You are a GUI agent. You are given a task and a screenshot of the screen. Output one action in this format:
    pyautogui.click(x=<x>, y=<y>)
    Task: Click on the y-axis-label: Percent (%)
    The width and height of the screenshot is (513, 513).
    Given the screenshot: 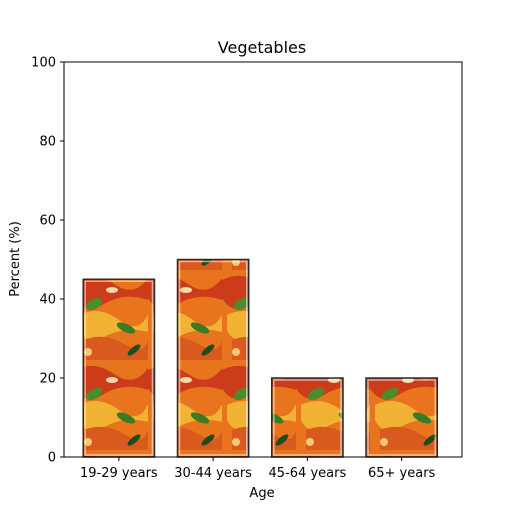 What is the action you would take?
    pyautogui.click(x=15, y=259)
    